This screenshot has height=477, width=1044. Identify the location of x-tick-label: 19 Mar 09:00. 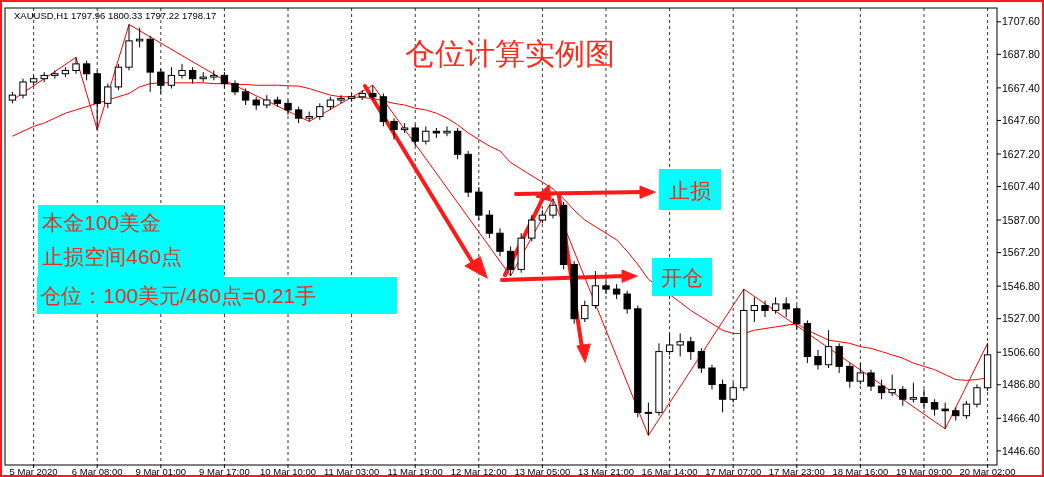
(923, 471).